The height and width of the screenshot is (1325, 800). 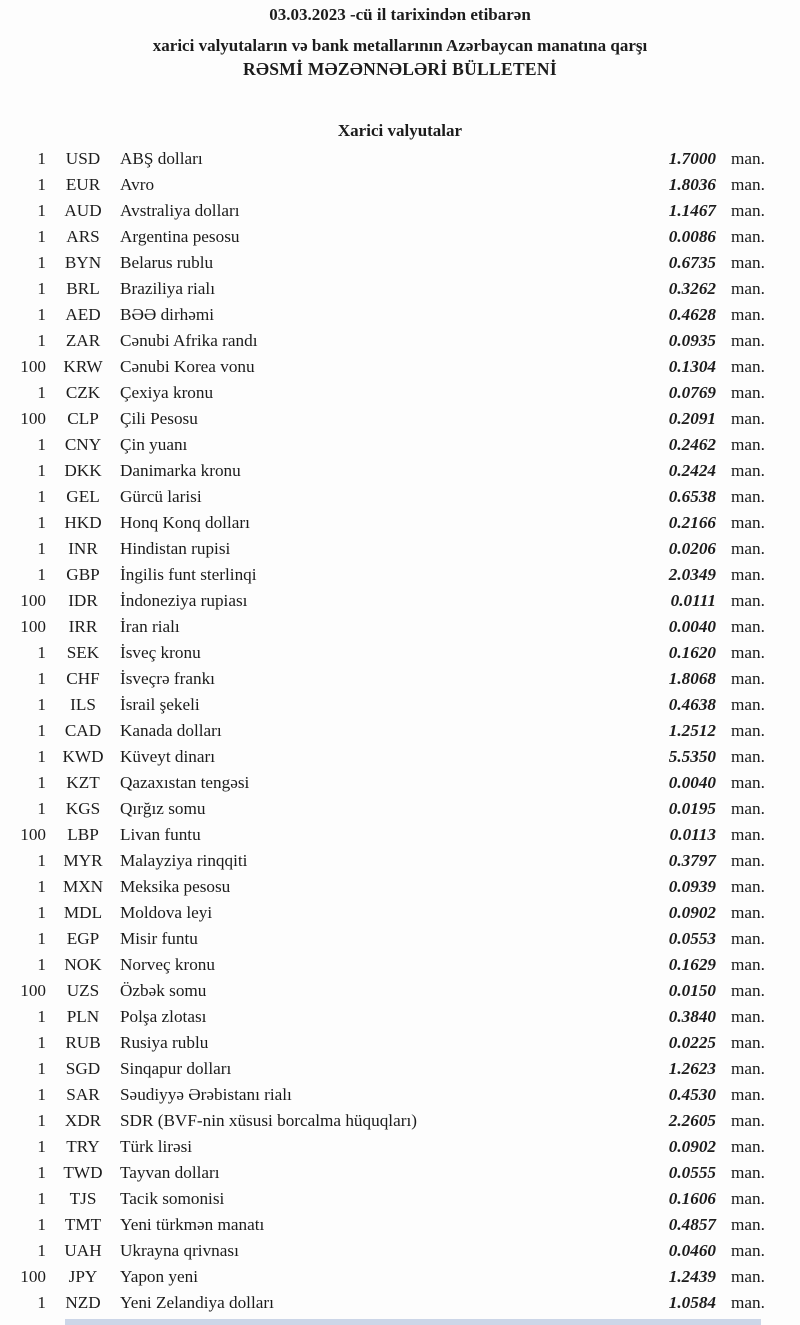 What do you see at coordinates (83, 340) in the screenshot?
I see `currency-code-cell: ZAR` at bounding box center [83, 340].